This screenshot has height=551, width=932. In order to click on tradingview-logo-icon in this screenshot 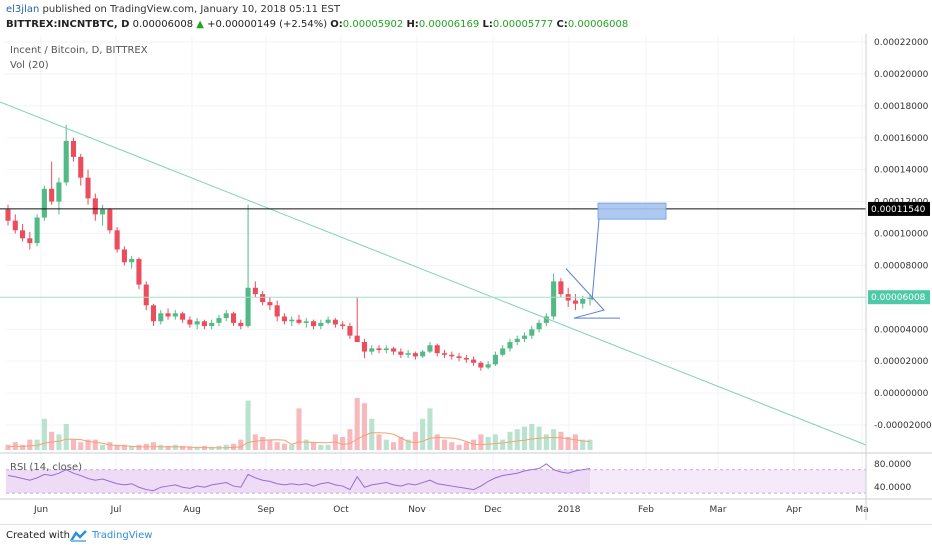, I will do `click(78, 536)`.